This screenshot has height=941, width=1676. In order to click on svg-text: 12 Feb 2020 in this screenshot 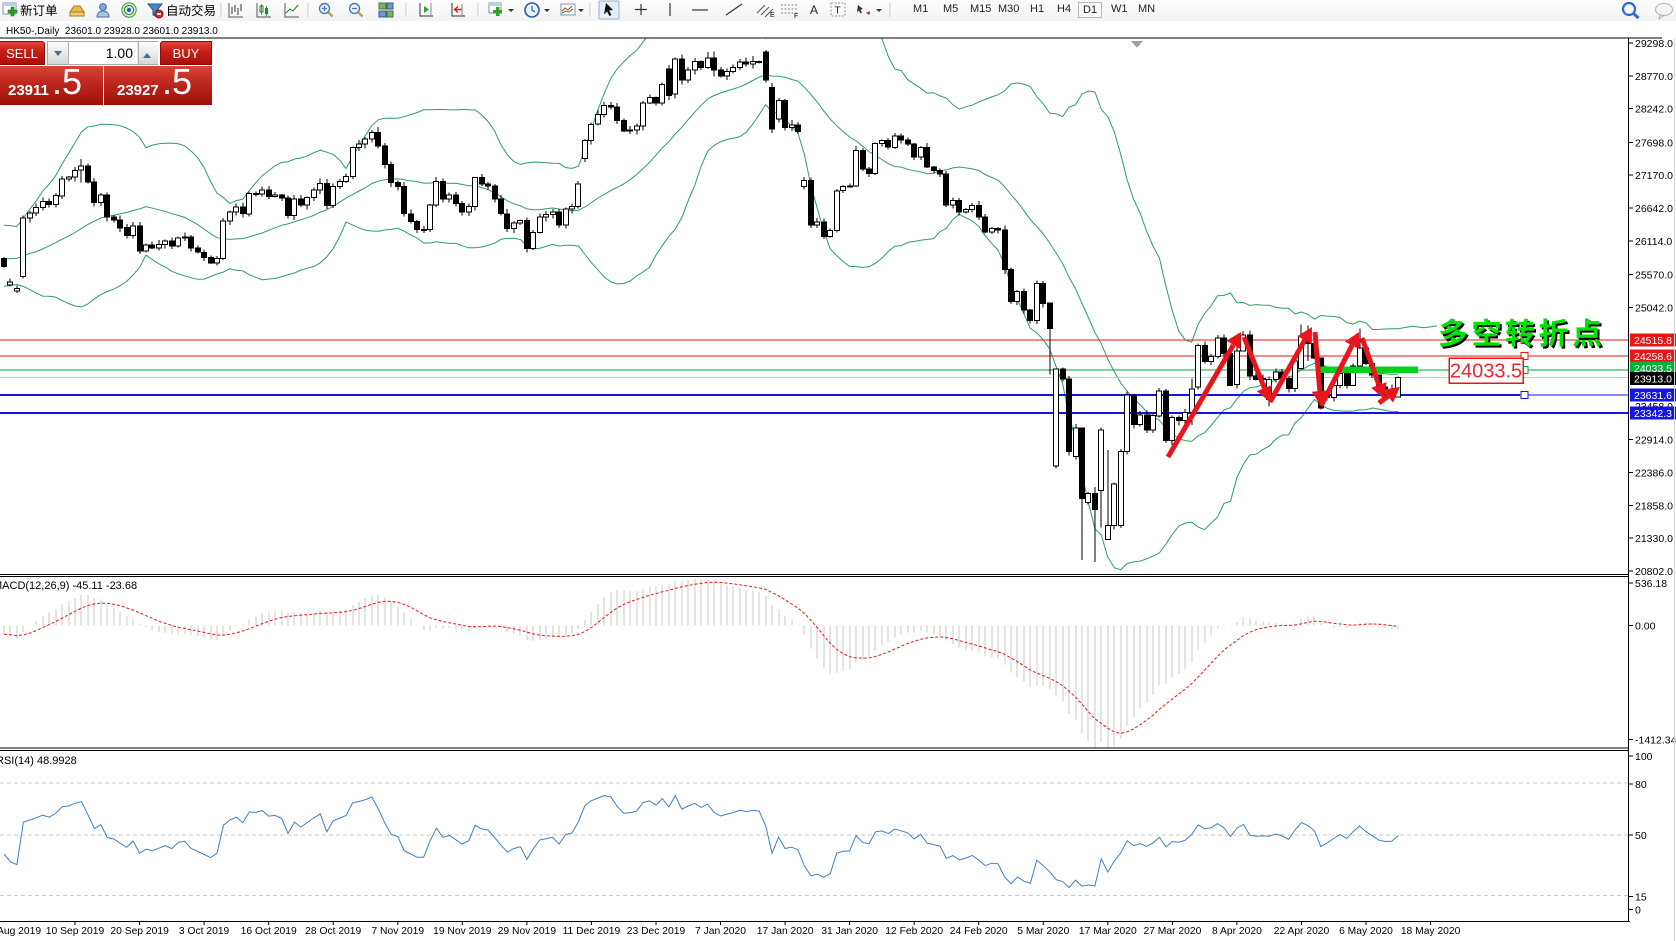, I will do `click(914, 931)`.